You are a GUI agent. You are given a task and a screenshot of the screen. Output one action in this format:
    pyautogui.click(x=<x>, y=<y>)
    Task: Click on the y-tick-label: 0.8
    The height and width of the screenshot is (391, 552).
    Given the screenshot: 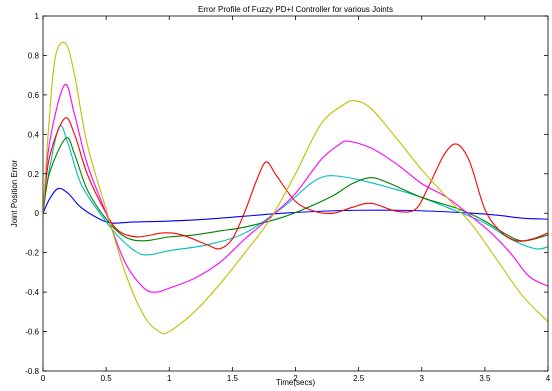 What is the action you would take?
    pyautogui.click(x=34, y=55)
    